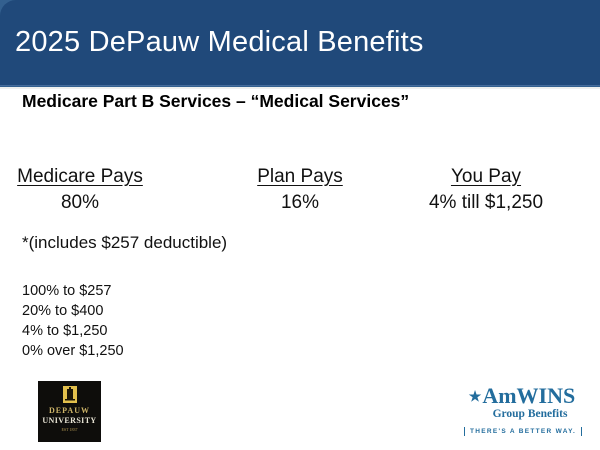  Describe the element at coordinates (300, 176) in the screenshot. I see `column-header: Plan Pays` at that location.